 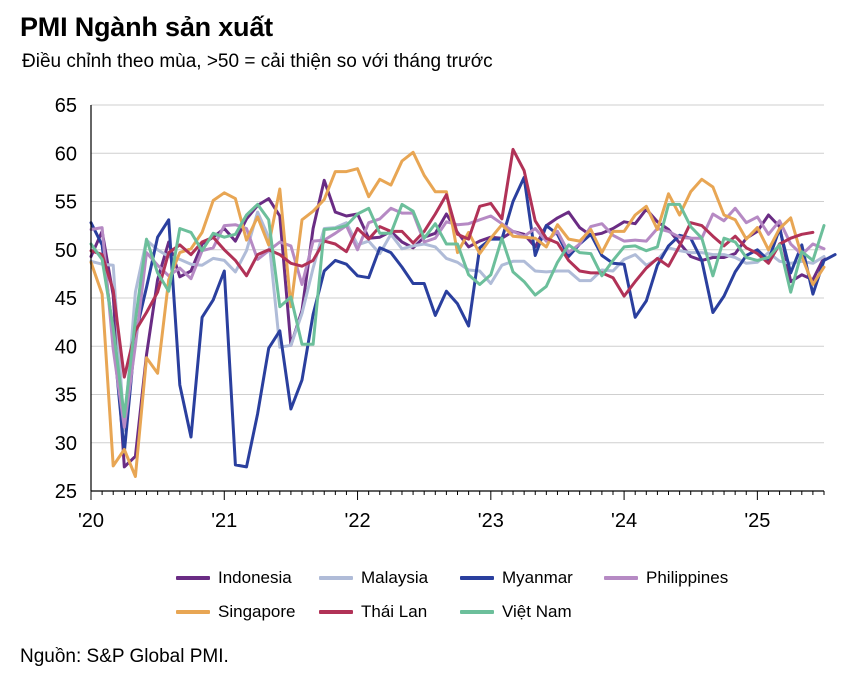 I want to click on x-tick-label: '24, so click(x=624, y=521).